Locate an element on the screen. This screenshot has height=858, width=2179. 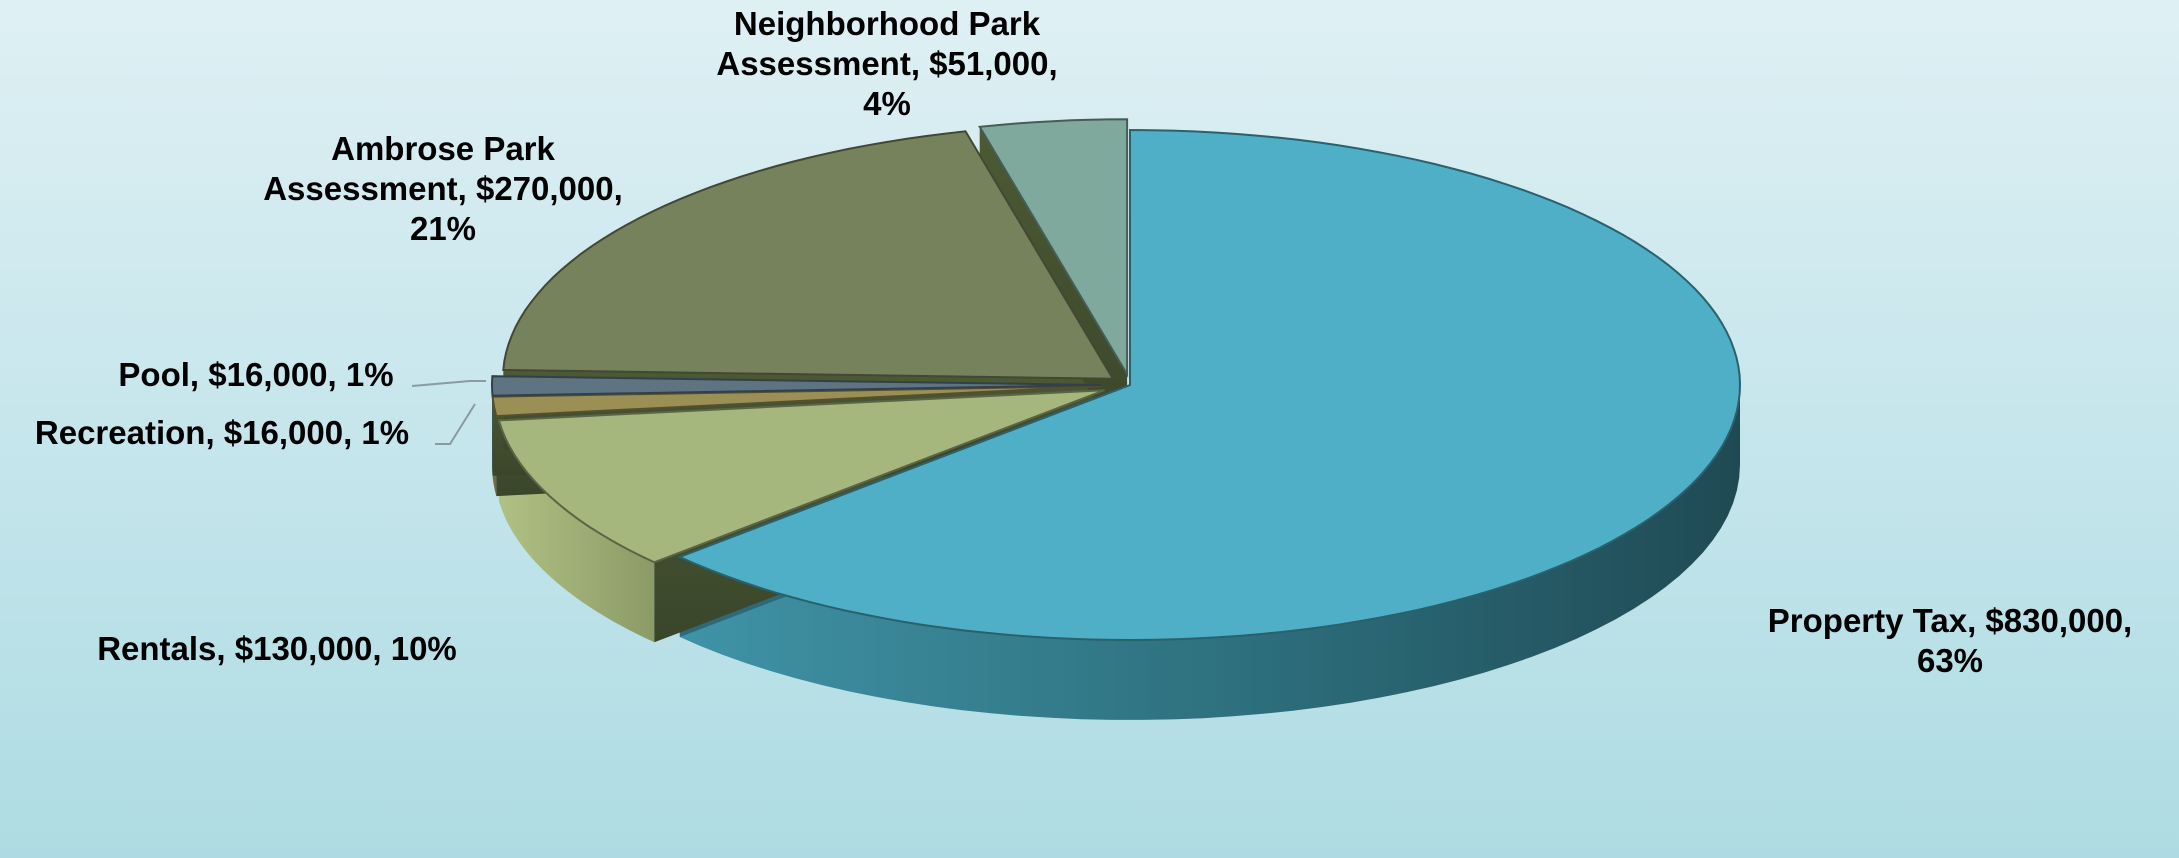
data-label-property-tax: Property Tax, $830,000, 63% is located at coordinates (1950, 640).